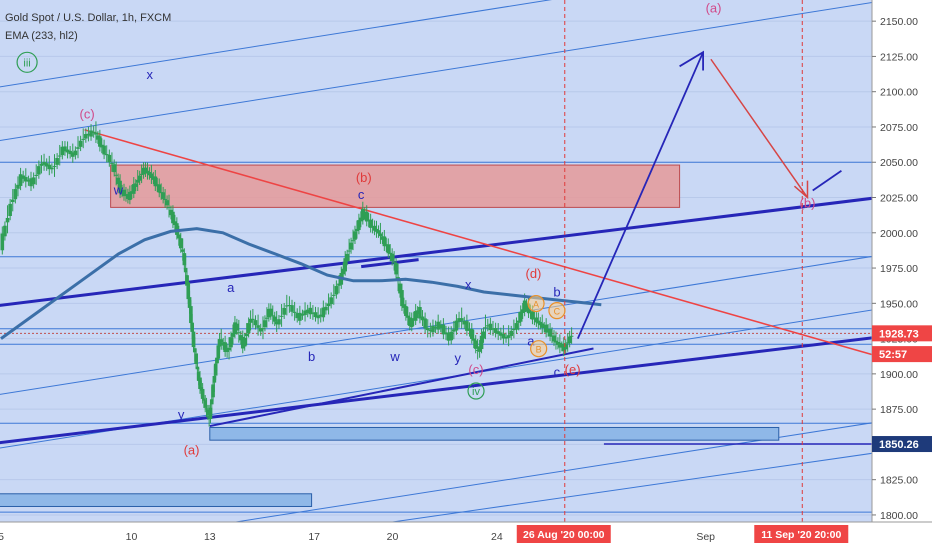 Image resolution: width=932 pixels, height=550 pixels. I want to click on price-tick-label: 1875.00, so click(899, 410).